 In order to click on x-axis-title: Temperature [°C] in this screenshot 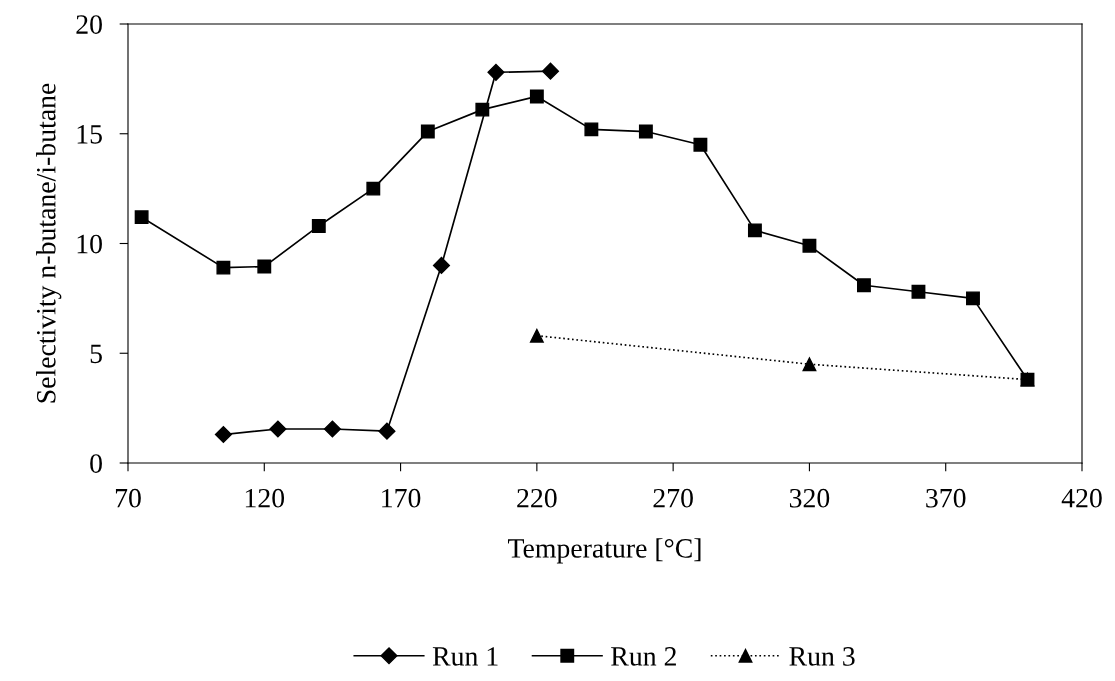, I will do `click(604, 551)`.